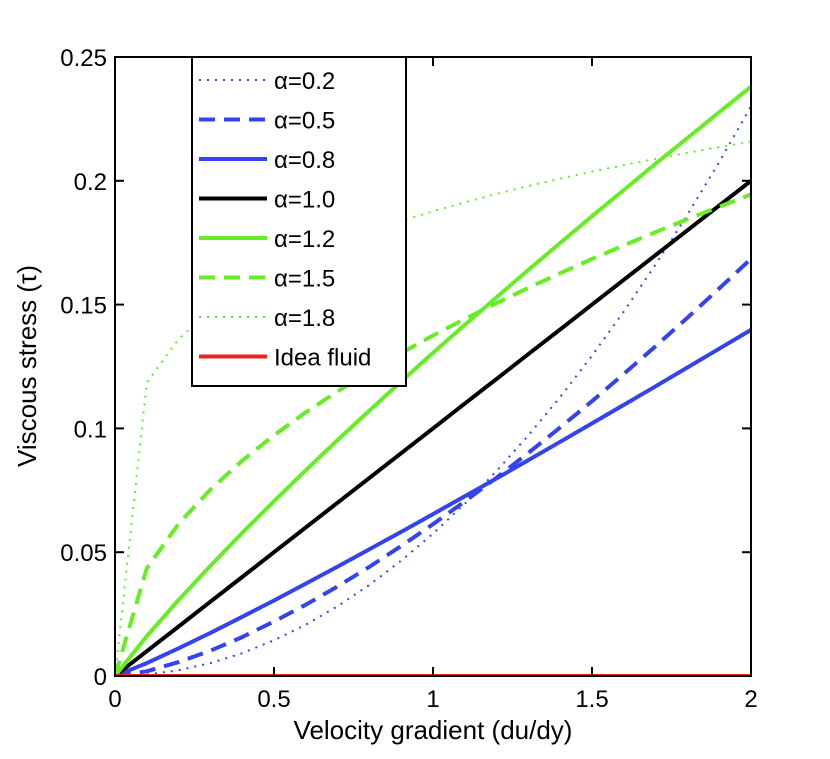 The width and height of the screenshot is (830, 759). I want to click on y-tick-label: 0.1, so click(90, 429).